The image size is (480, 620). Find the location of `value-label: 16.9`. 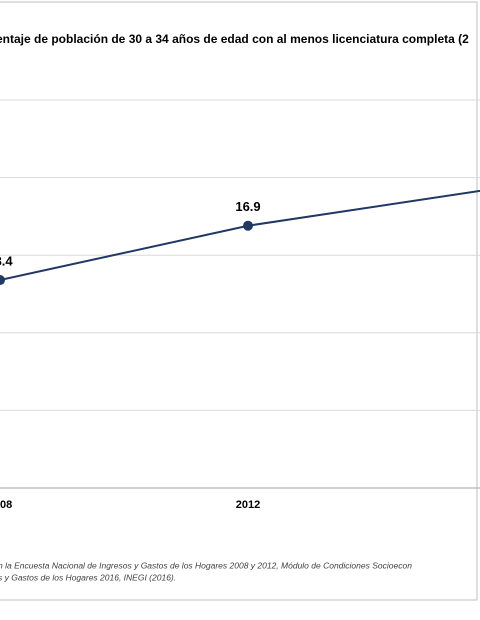

value-label: 16.9 is located at coordinates (247, 206).